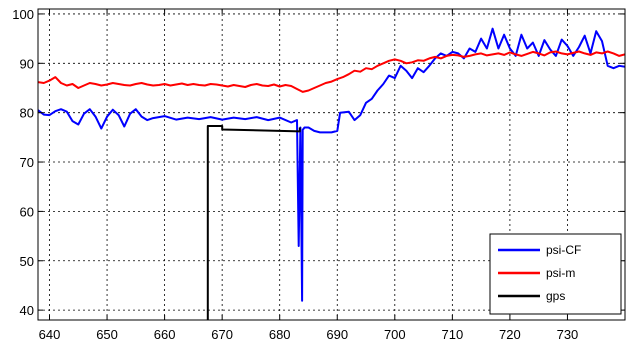 The height and width of the screenshot is (353, 630). What do you see at coordinates (222, 334) in the screenshot?
I see `x-tick-label: 670` at bounding box center [222, 334].